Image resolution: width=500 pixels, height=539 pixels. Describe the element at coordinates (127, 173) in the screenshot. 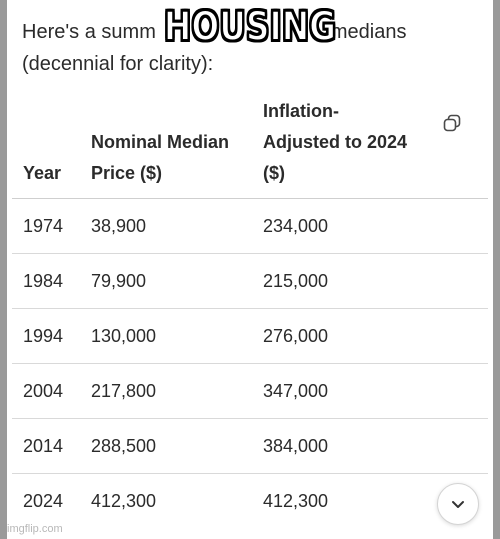

I see `header-nominal-line2: Price ($)` at that location.